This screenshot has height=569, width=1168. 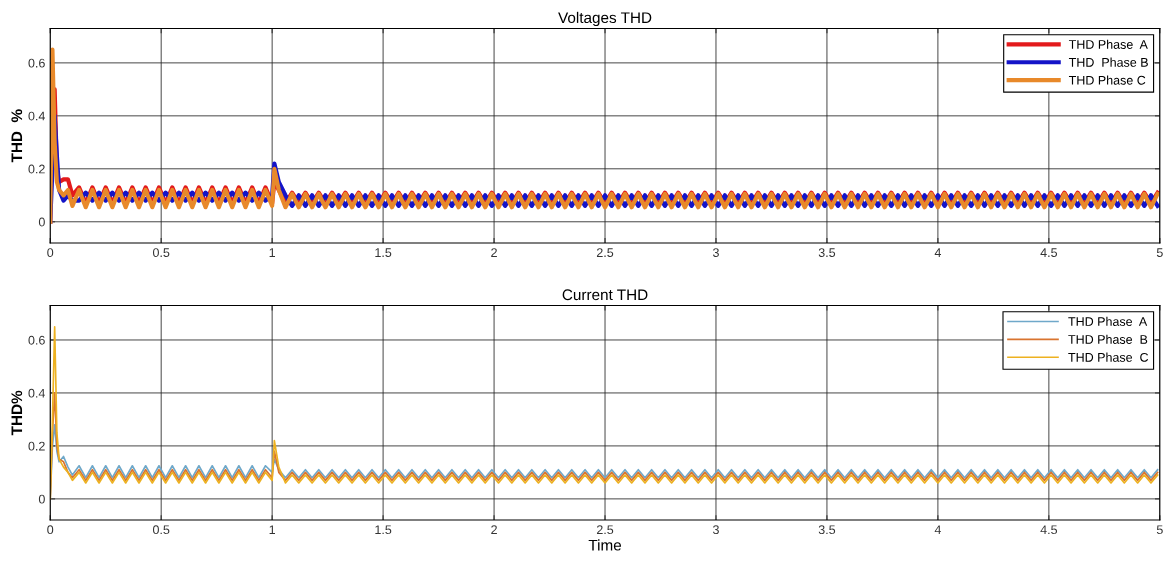 I want to click on y-axis-title: THD%, so click(x=17, y=413).